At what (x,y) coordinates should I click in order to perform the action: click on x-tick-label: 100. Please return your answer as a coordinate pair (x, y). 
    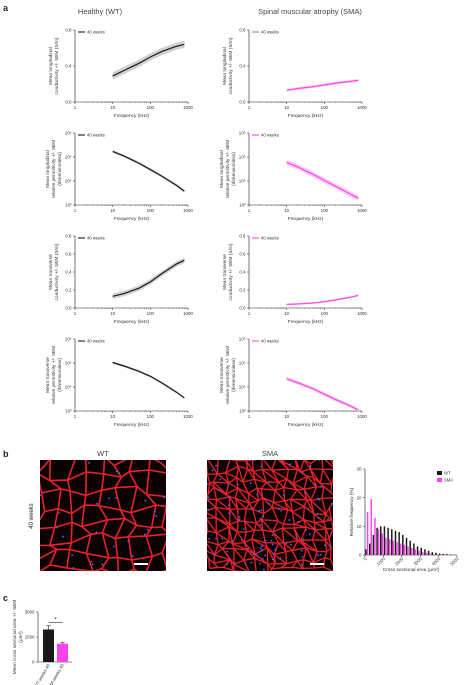
    Looking at the image, I should click on (151, 210).